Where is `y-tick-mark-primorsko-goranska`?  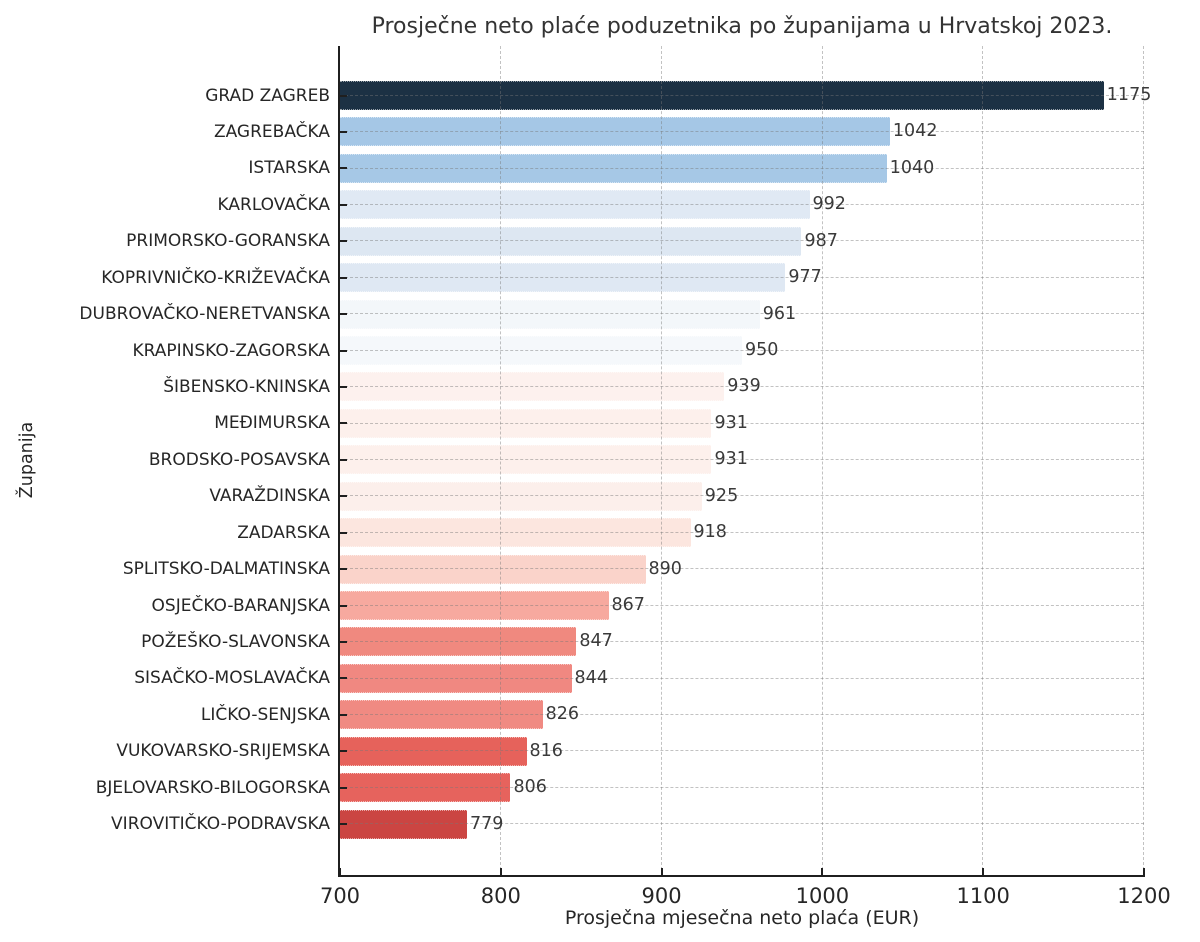
y-tick-mark-primorsko-goranska is located at coordinates (343, 241).